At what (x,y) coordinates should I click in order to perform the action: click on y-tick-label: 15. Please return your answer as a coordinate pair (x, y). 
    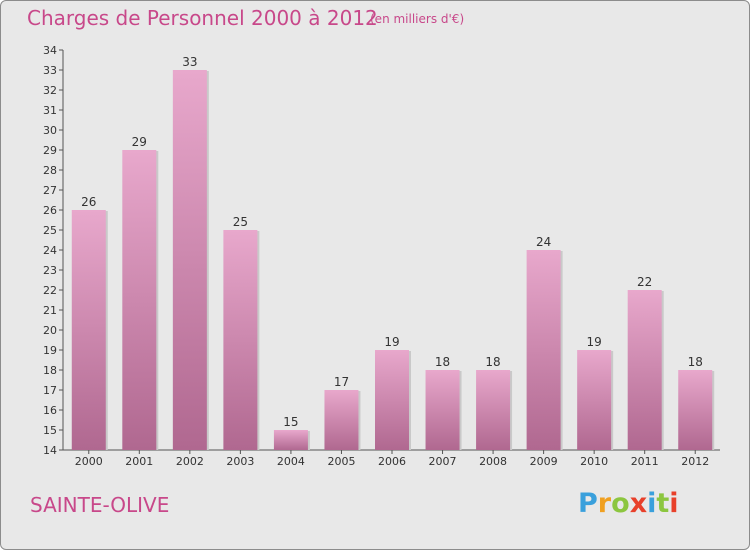
    Looking at the image, I should click on (50, 430).